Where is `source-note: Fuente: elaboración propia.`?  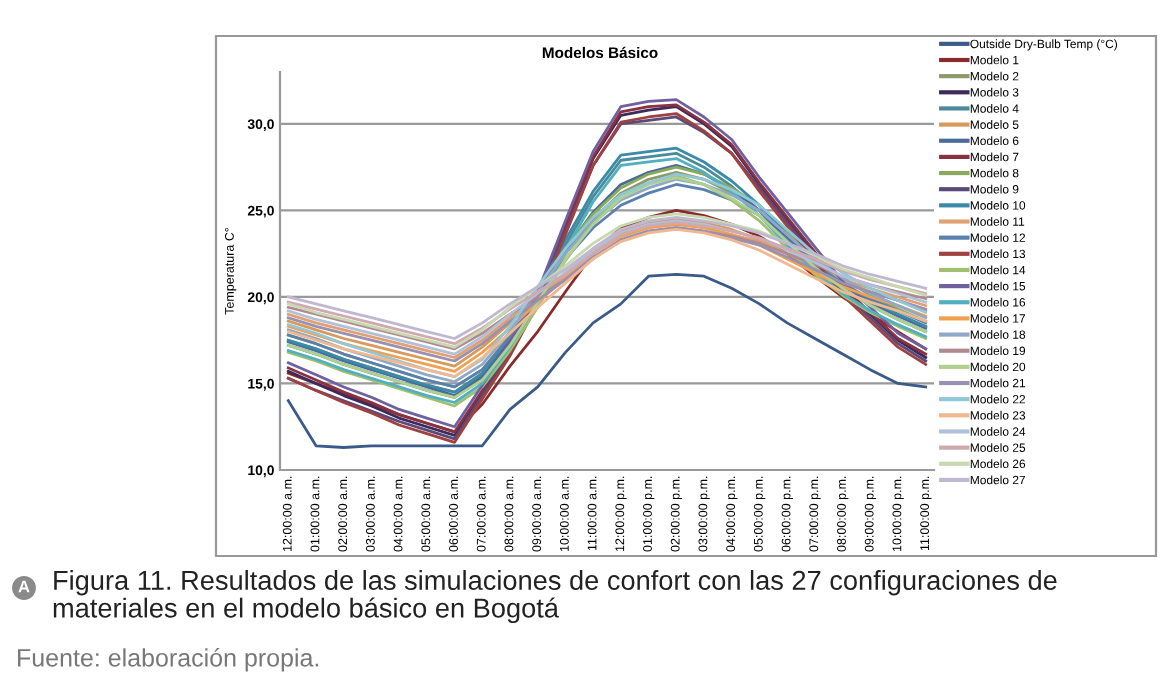 source-note: Fuente: elaboración propia. is located at coordinates (168, 660).